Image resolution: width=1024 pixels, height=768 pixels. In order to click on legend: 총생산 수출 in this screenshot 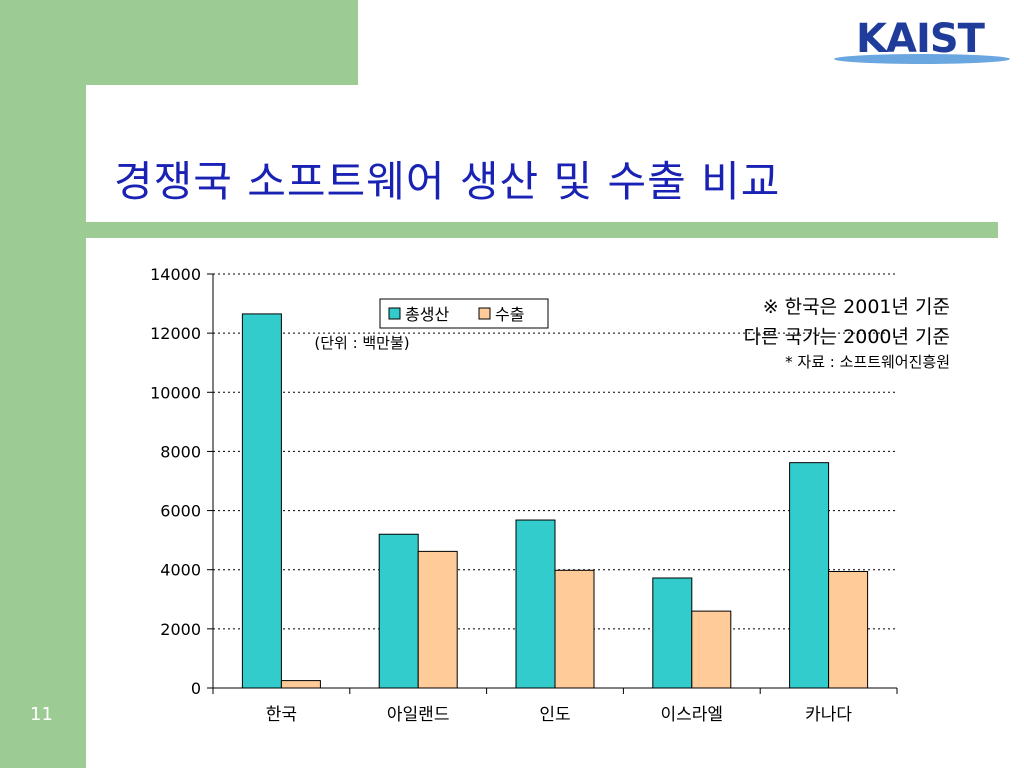, I will do `click(464, 313)`.